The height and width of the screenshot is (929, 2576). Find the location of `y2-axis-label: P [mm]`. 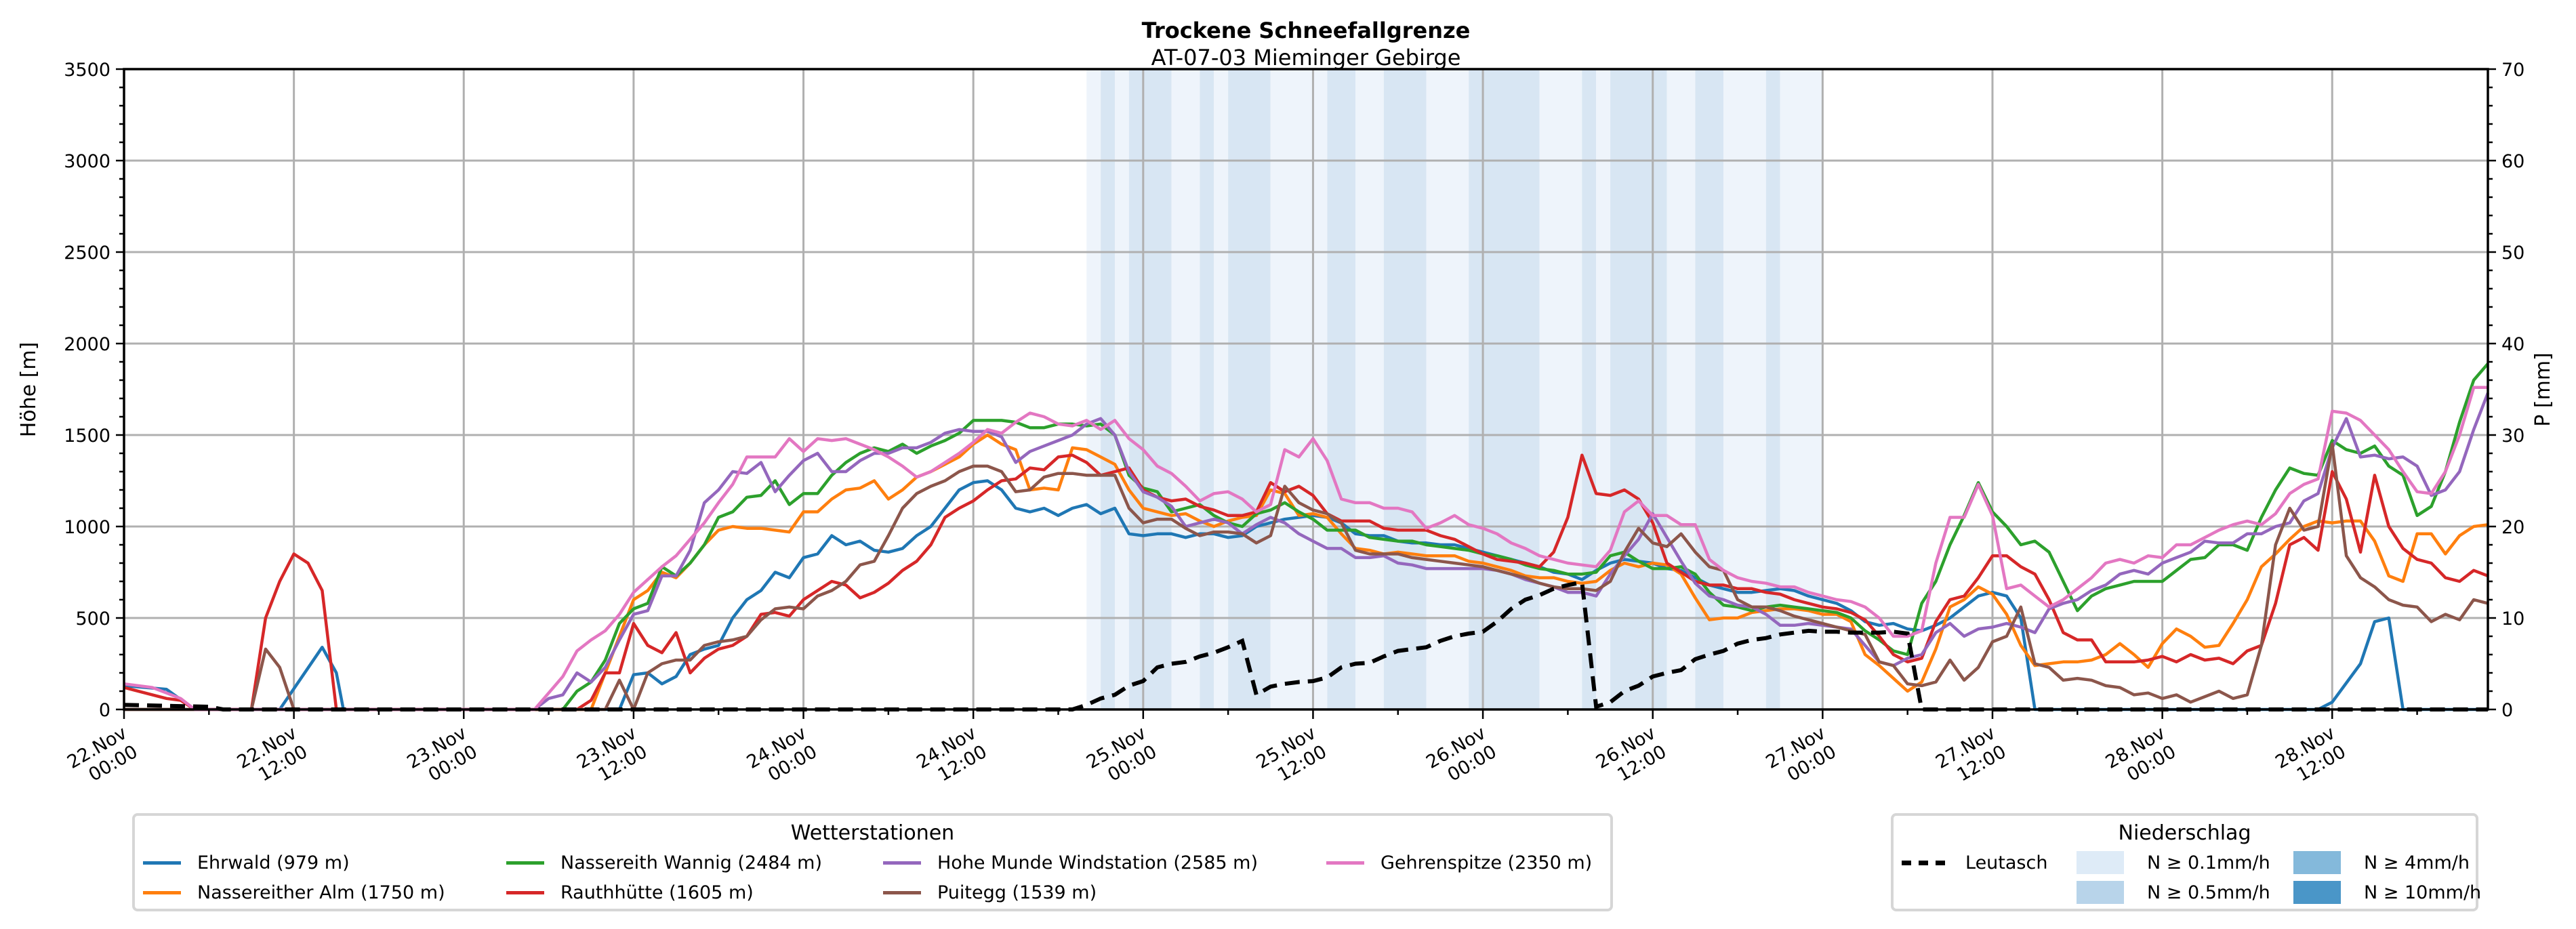

y2-axis-label: P [mm] is located at coordinates (2543, 389).